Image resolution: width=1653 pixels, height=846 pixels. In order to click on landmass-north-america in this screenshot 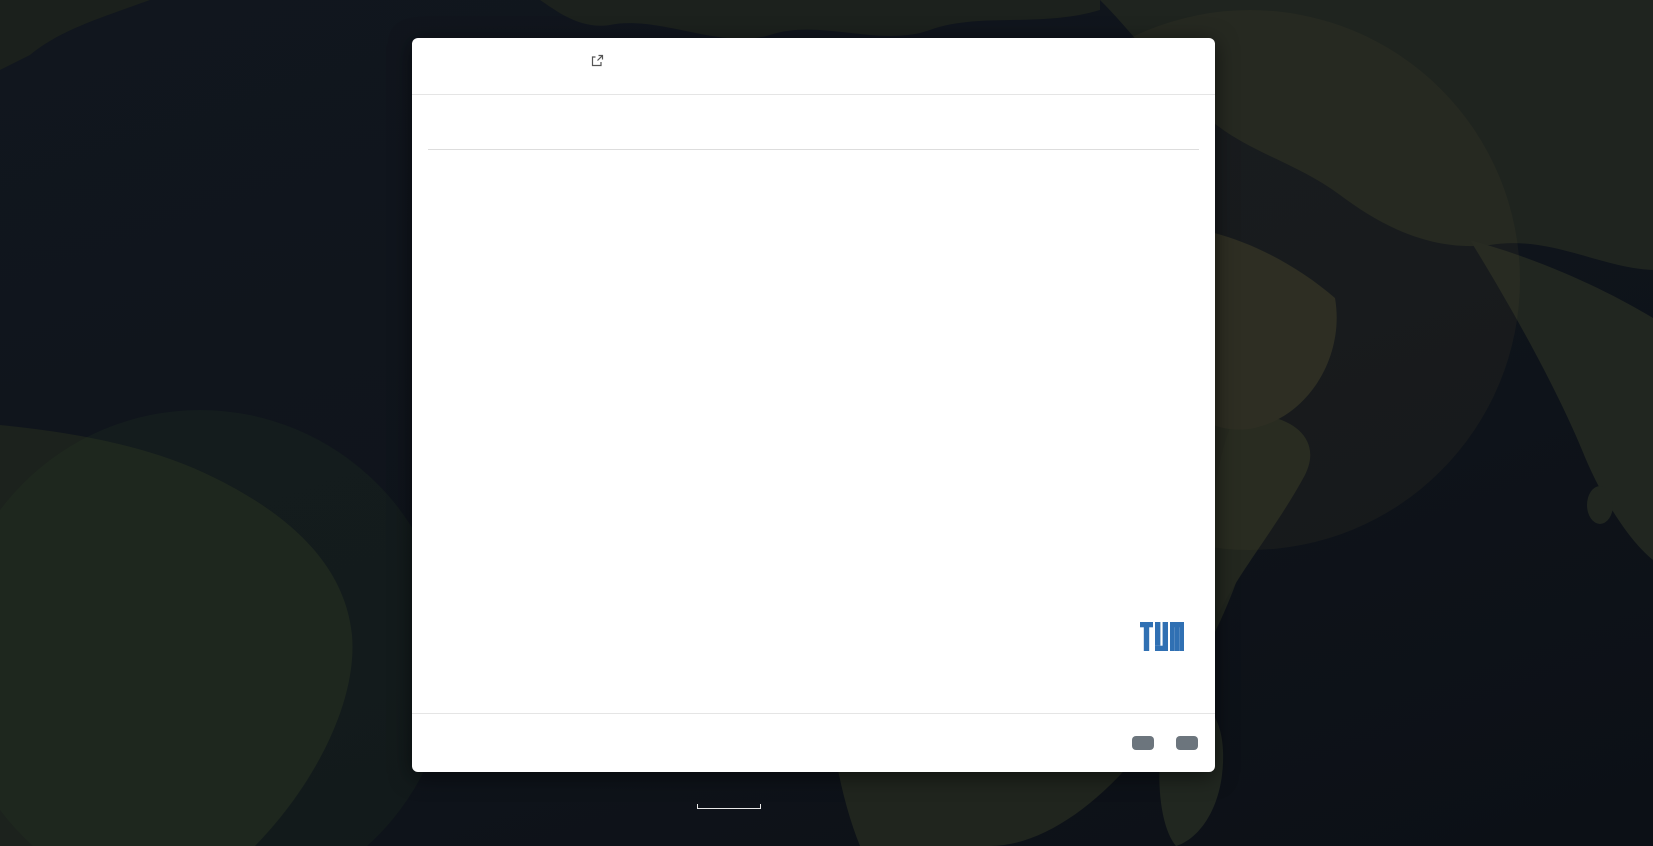, I will do `click(75, 35)`.